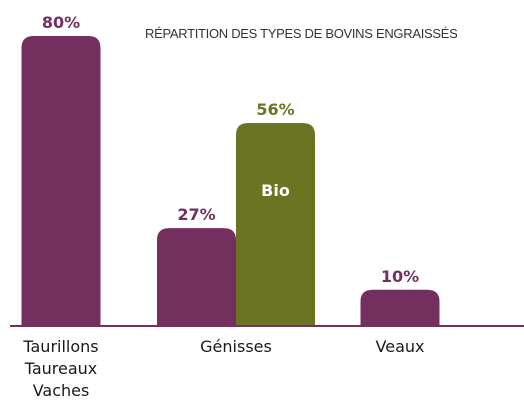 The height and width of the screenshot is (403, 524). Describe the element at coordinates (196, 214) in the screenshot. I see `value-label: 27%` at that location.